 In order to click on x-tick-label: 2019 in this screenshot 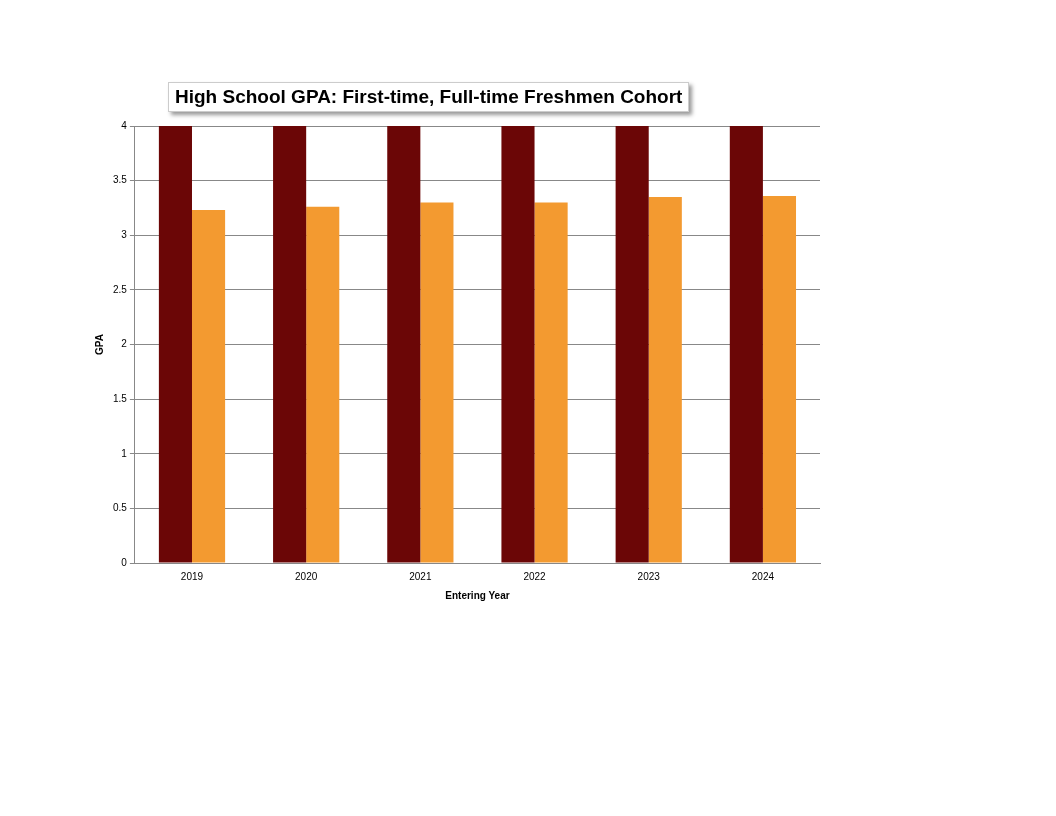, I will do `click(192, 576)`.